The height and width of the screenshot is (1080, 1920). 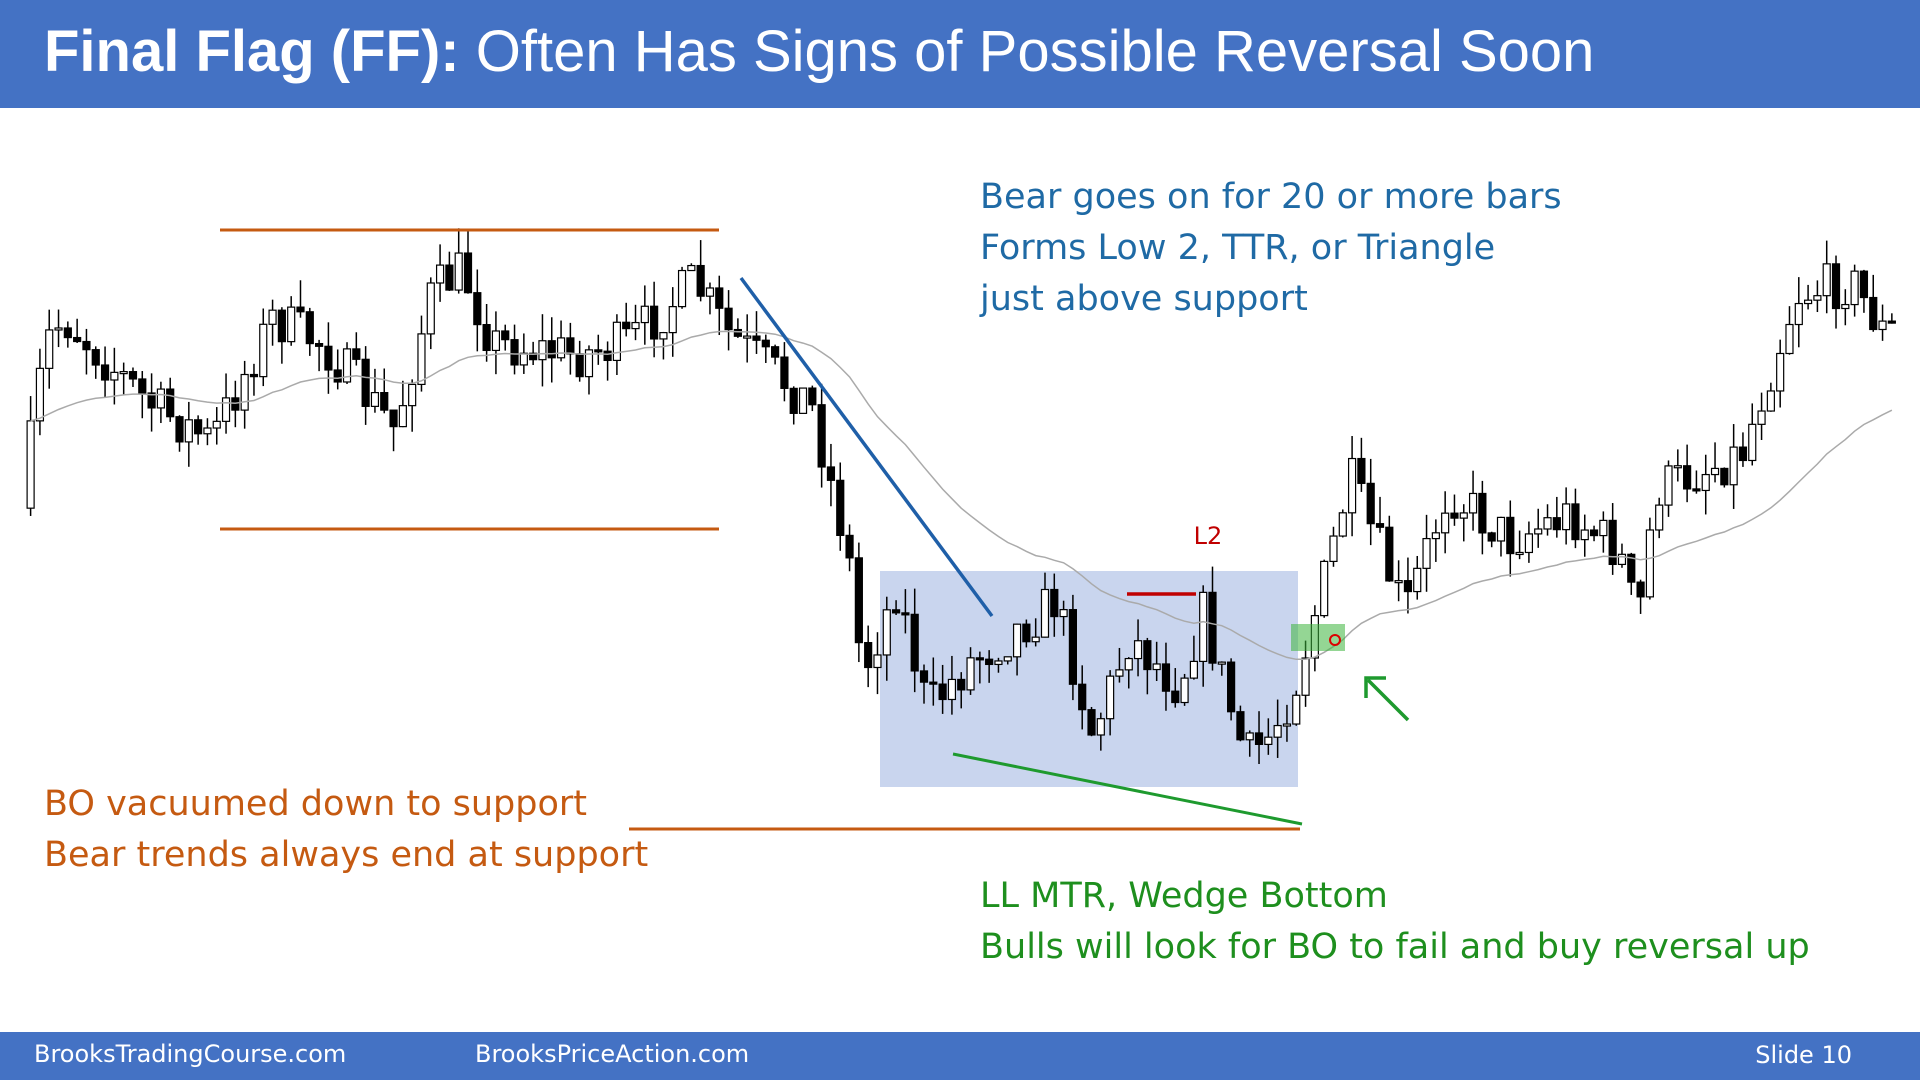 What do you see at coordinates (190, 1054) in the screenshot?
I see `footer-left: BrooksTradingCourse.com` at bounding box center [190, 1054].